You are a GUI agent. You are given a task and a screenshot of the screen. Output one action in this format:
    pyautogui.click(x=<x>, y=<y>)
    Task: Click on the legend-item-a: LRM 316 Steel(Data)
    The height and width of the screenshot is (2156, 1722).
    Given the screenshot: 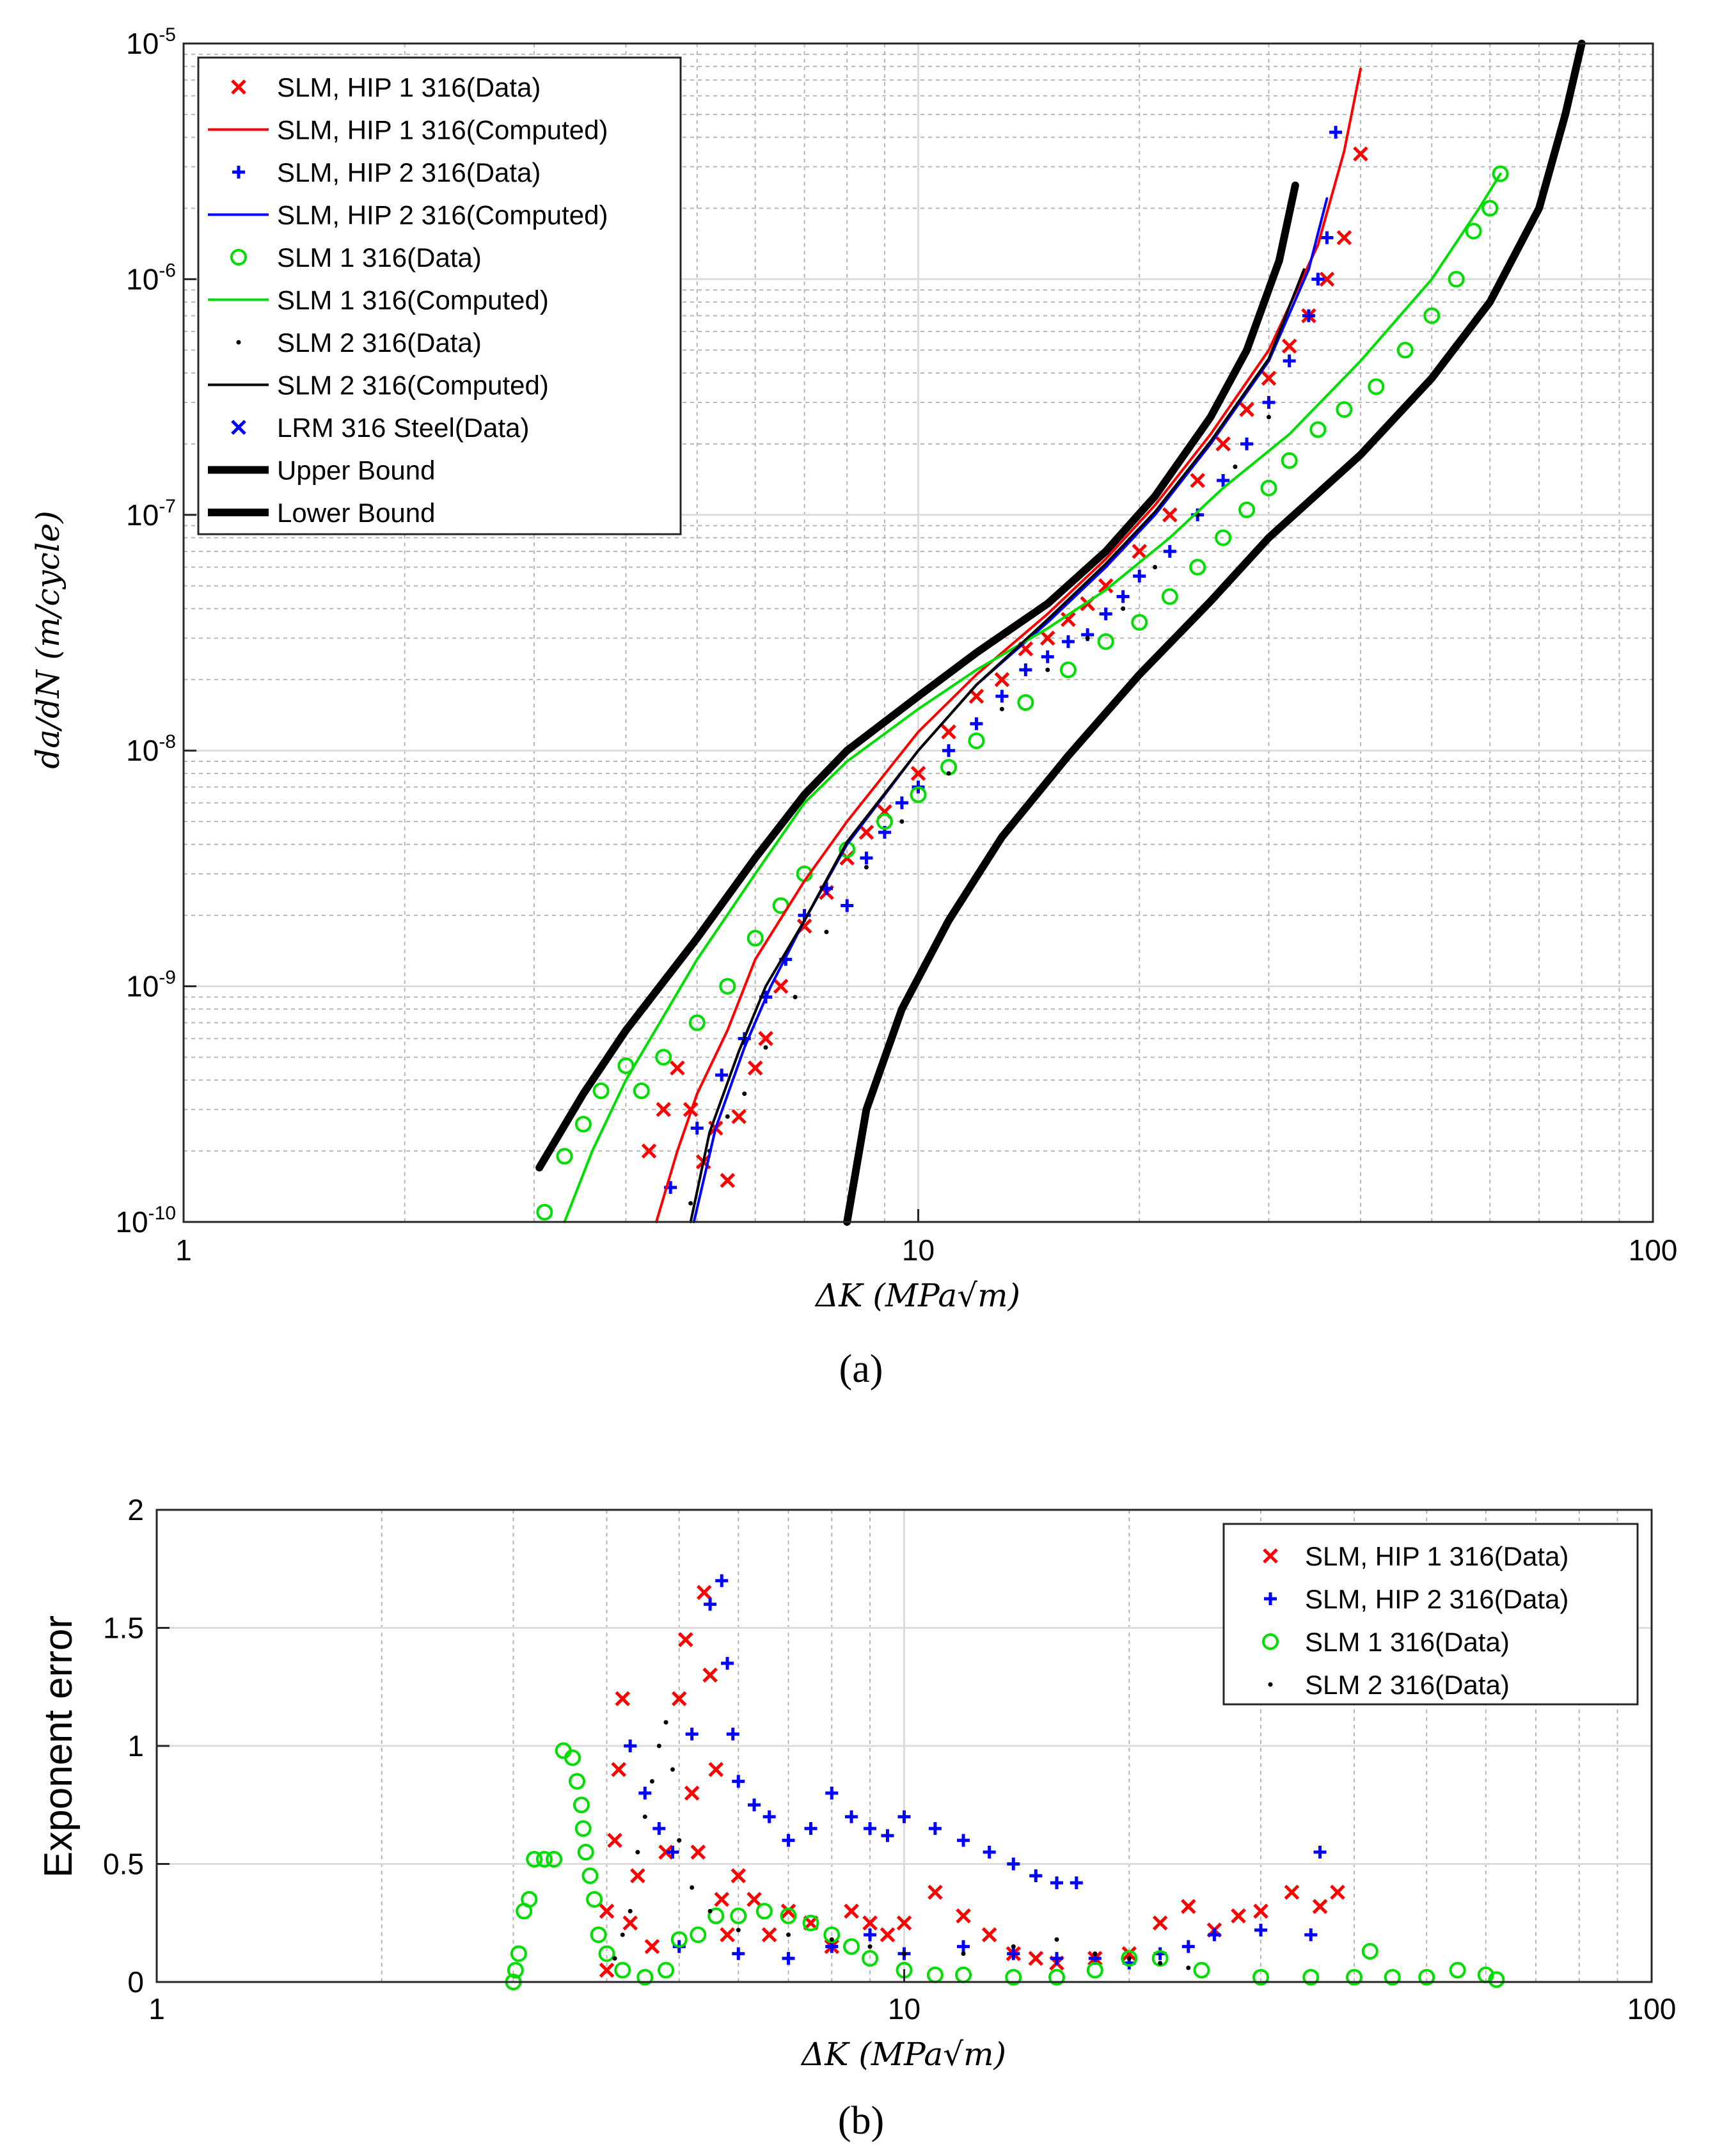 What is the action you would take?
    pyautogui.click(x=380, y=428)
    